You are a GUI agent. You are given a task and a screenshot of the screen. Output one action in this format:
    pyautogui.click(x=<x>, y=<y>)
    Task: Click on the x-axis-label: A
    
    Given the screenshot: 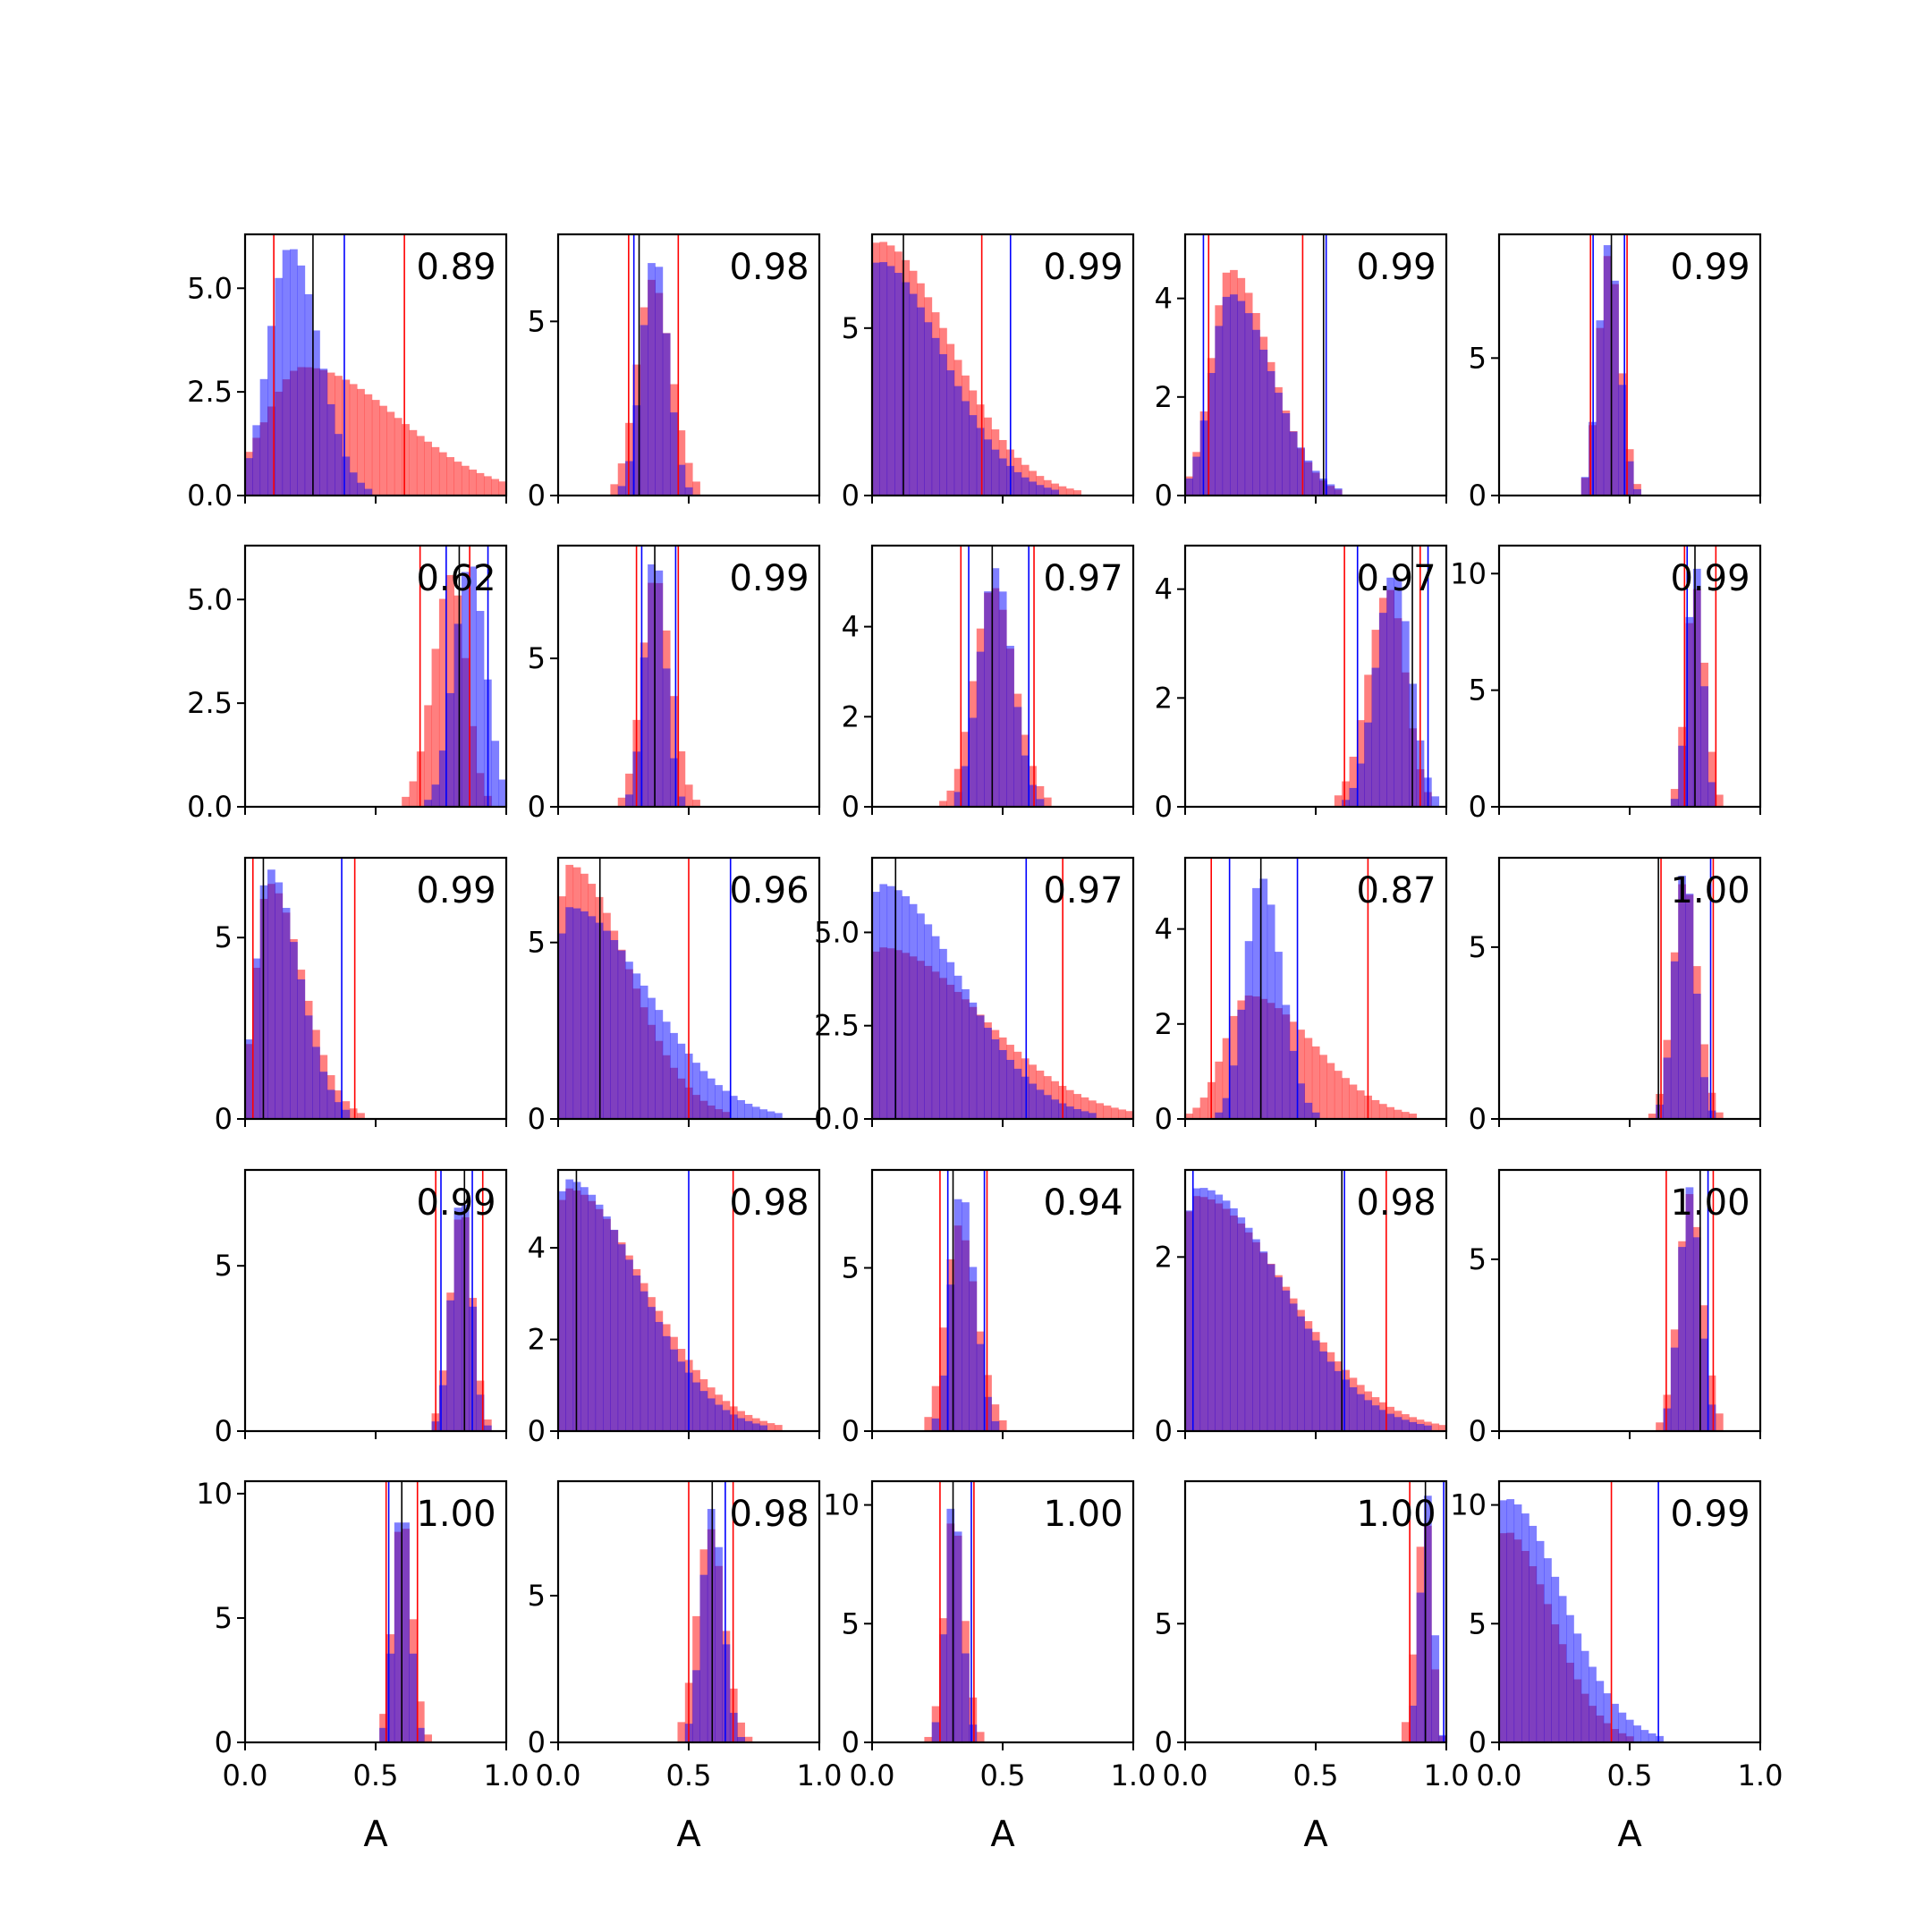 What is the action you would take?
    pyautogui.click(x=1315, y=1834)
    